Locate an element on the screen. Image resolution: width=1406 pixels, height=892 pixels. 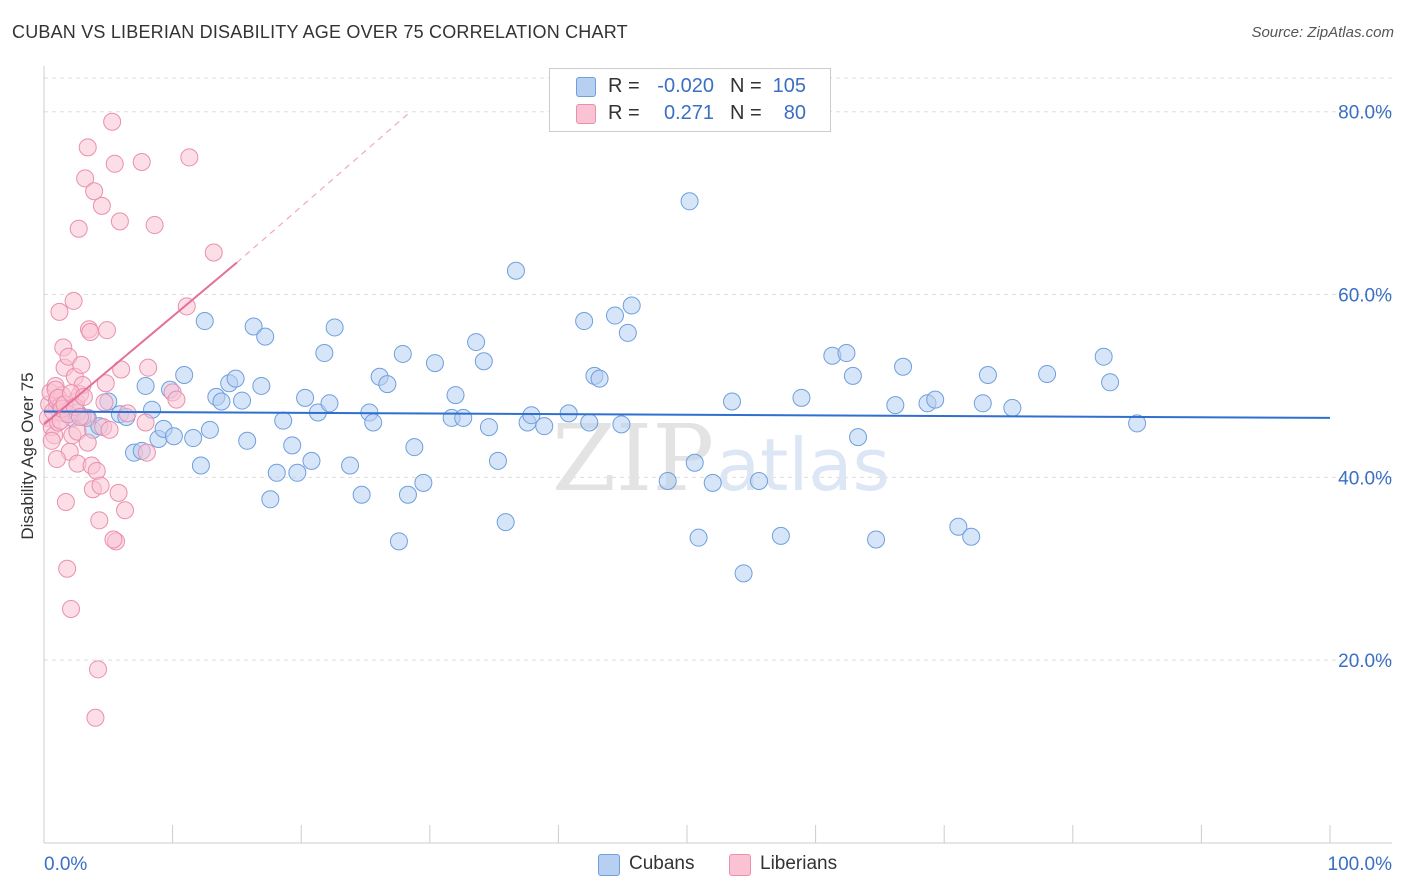
x-tick-label-max: 100.0% is located at coordinates (1360, 864).